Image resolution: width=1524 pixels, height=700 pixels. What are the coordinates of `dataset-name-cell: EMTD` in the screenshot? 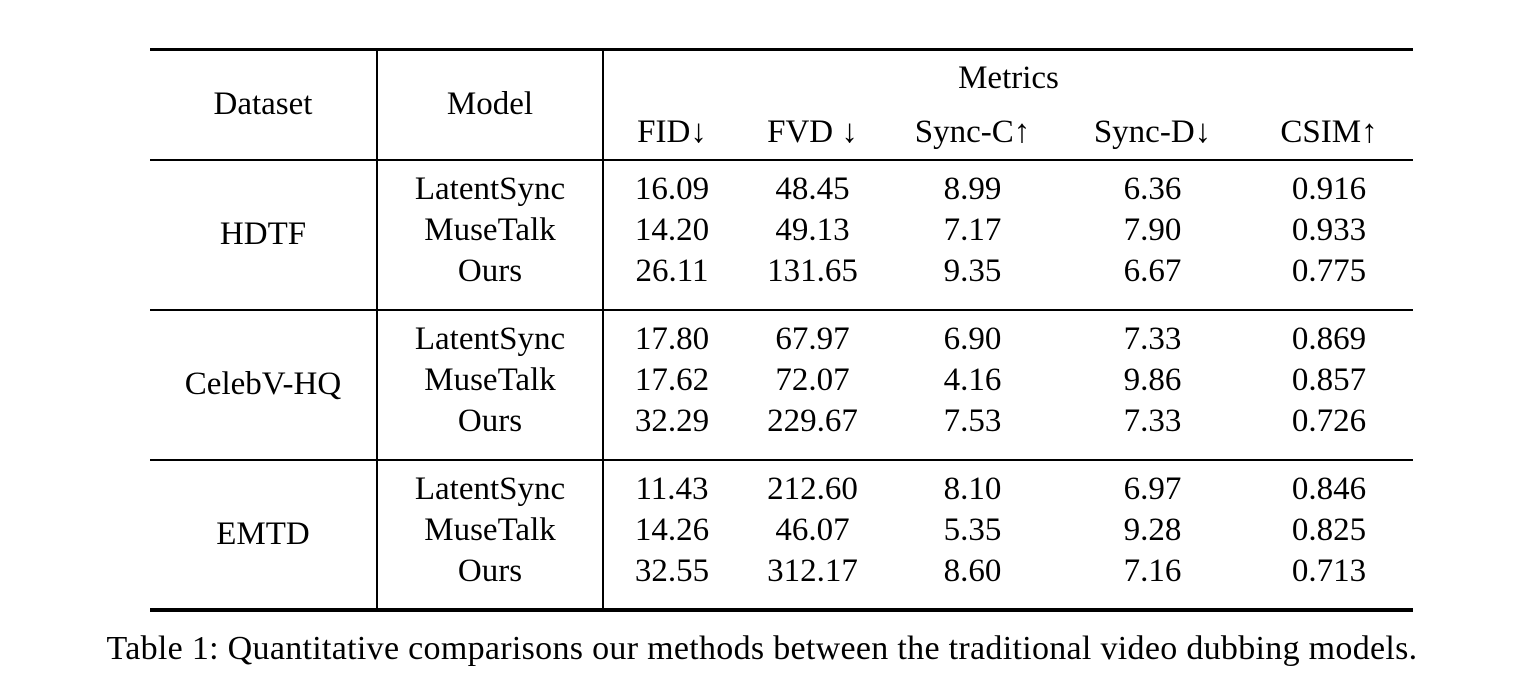 It's located at (263, 534).